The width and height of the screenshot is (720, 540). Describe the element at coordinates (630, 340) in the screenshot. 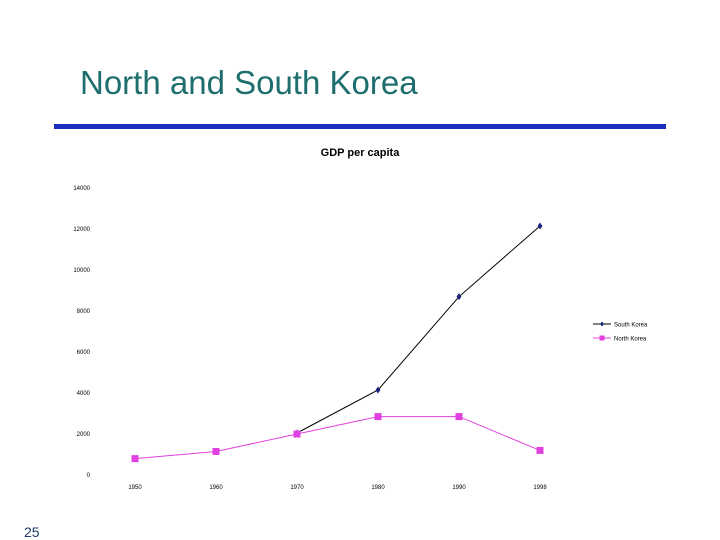

I see `legend-label: North Korea` at that location.